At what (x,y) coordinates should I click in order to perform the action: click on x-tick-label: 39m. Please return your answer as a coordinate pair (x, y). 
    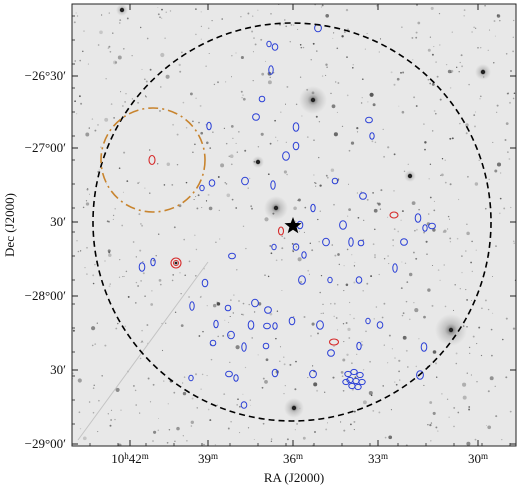
    Looking at the image, I should click on (208, 458).